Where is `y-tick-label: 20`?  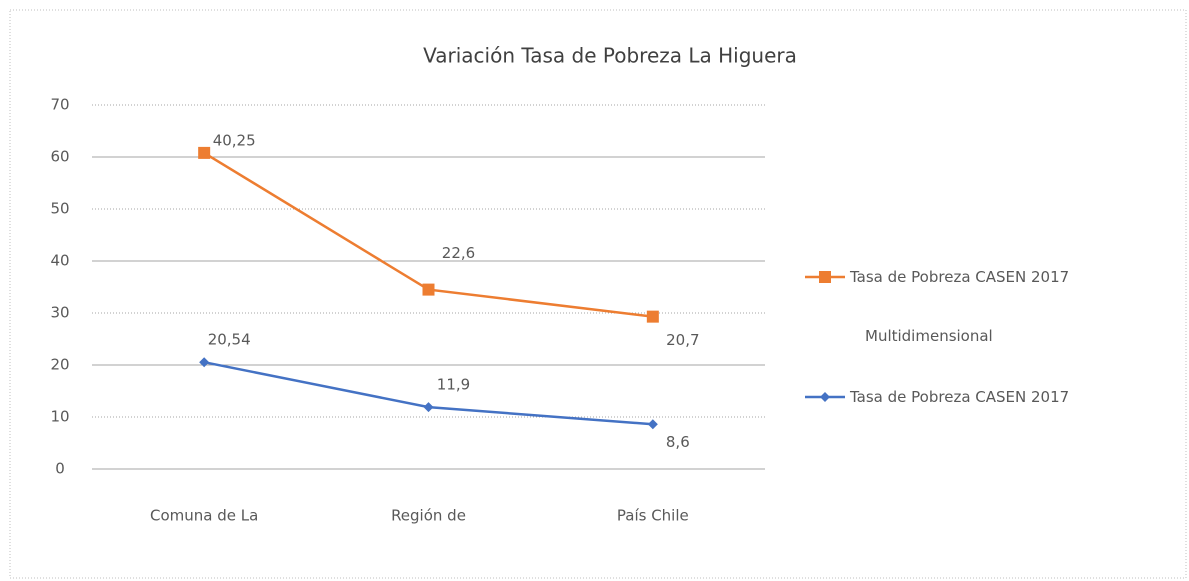
y-tick-label: 20 is located at coordinates (59, 365).